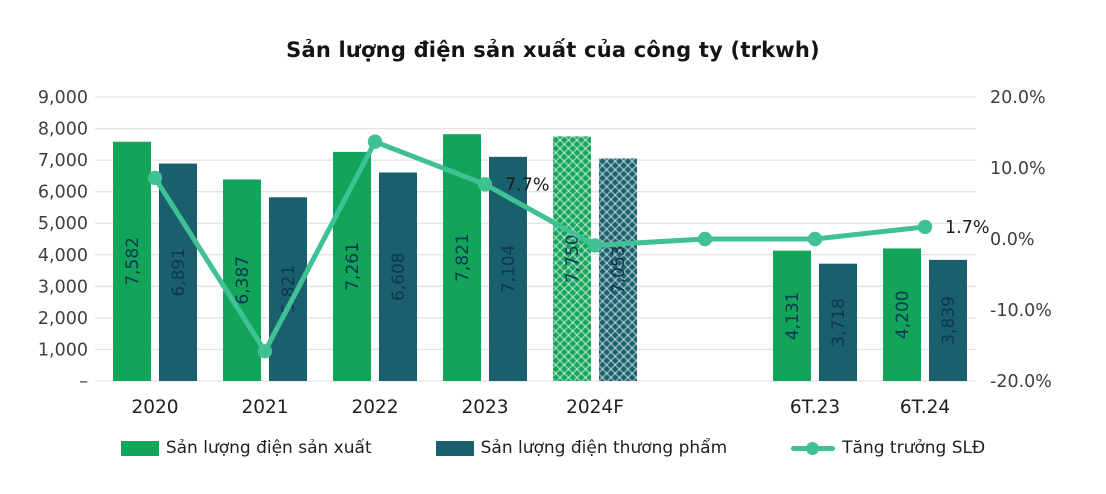 Image resolution: width=1106 pixels, height=494 pixels. What do you see at coordinates (288, 289) in the screenshot?
I see `bar-commercial-2021` at bounding box center [288, 289].